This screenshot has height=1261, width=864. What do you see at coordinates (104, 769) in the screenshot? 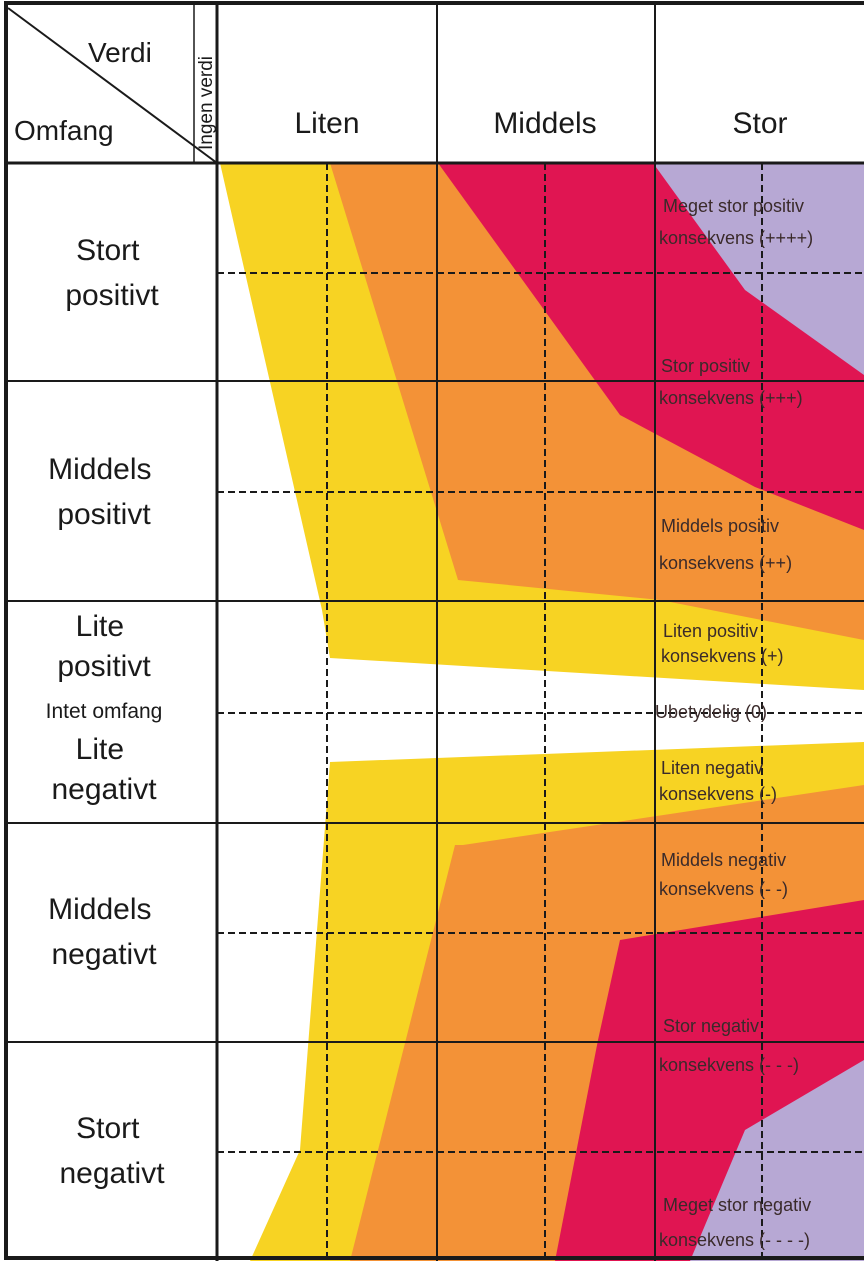
I see `row-label-lite-negativt: Lite negativt` at bounding box center [104, 769].